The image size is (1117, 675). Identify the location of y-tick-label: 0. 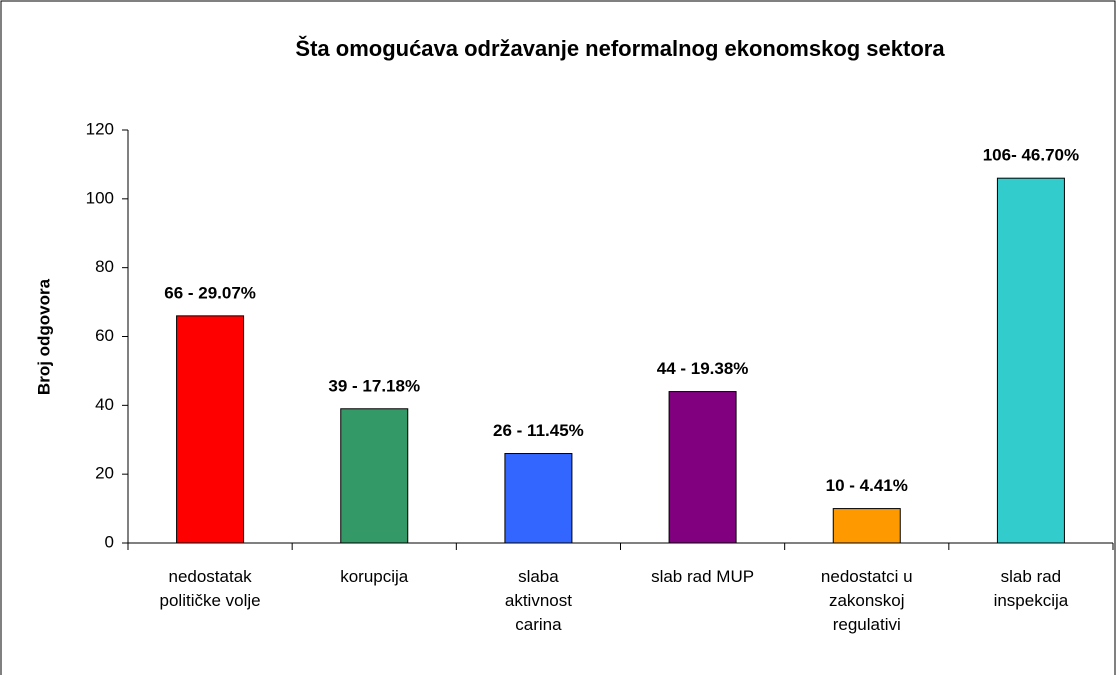
(109, 541).